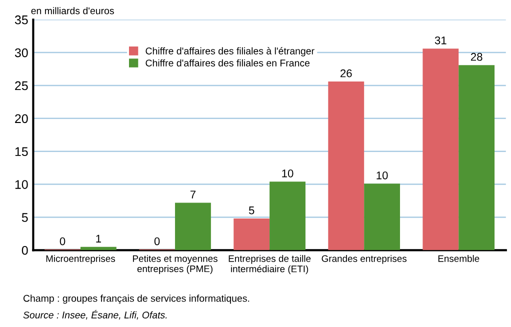 This screenshot has height=327, width=511. I want to click on y-tick-label: 10, so click(21, 184).